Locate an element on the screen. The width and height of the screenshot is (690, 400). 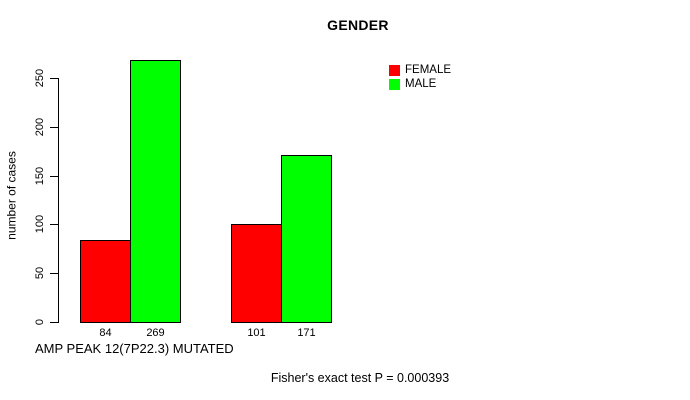
y-tick-label: 200 is located at coordinates (40, 127).